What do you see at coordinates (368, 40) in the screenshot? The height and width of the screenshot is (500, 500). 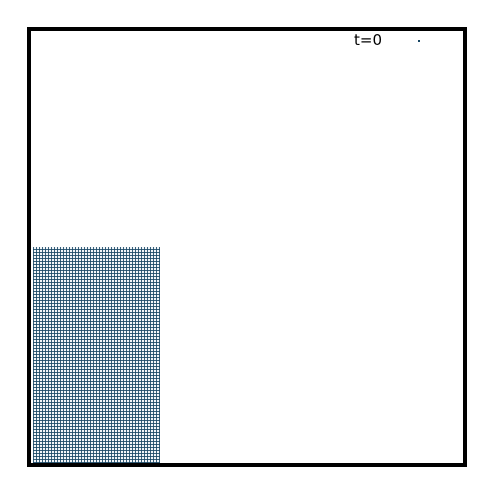 I see `time-label: t=0` at bounding box center [368, 40].